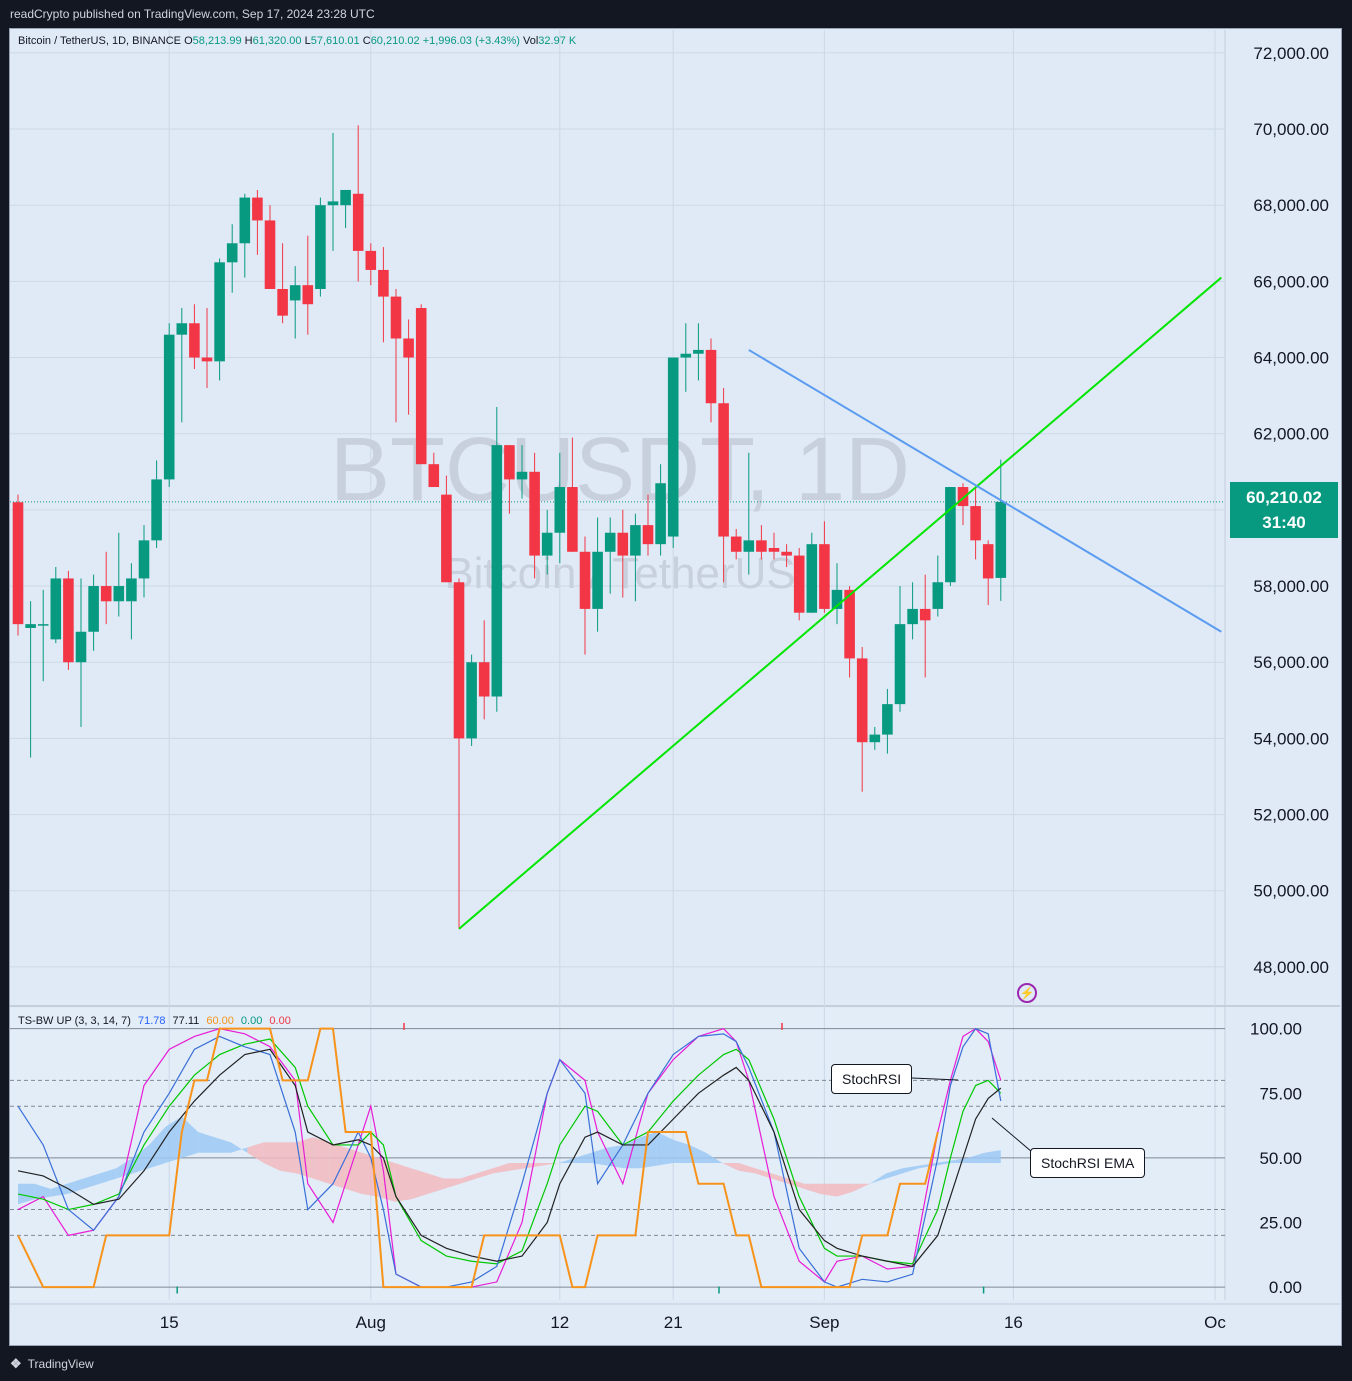 Image resolution: width=1352 pixels, height=1381 pixels. Describe the element at coordinates (620, 470) in the screenshot. I see `watermark-symbol: BTCUSDT, 1D` at that location.